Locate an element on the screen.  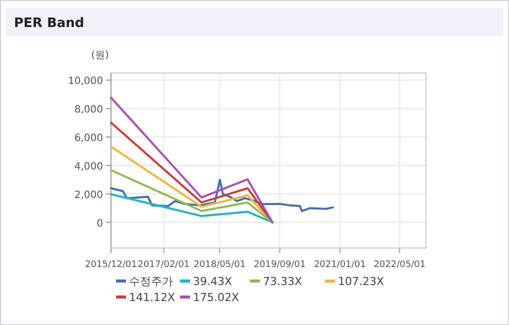
x-tick-label: 2022/05/01 is located at coordinates (400, 265).